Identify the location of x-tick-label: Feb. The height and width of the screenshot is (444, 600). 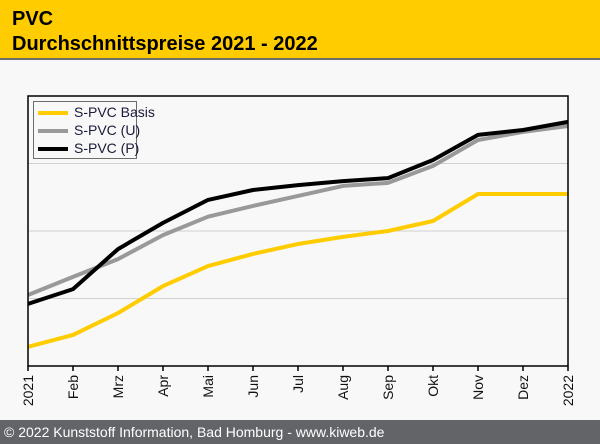
(73, 387).